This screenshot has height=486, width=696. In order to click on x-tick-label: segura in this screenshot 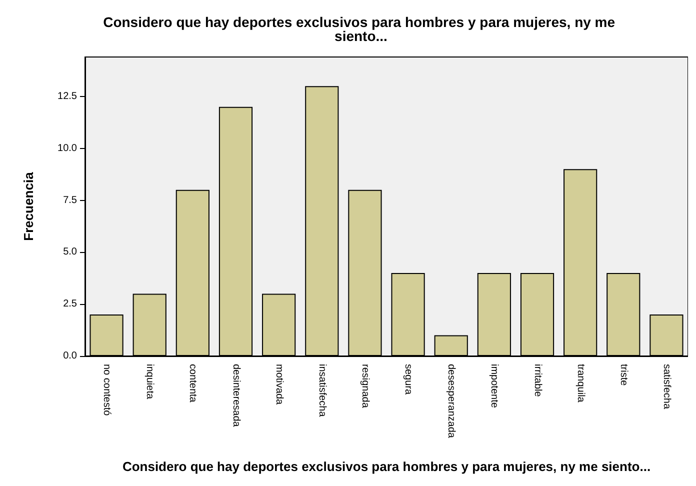, I will do `click(408, 380)`.